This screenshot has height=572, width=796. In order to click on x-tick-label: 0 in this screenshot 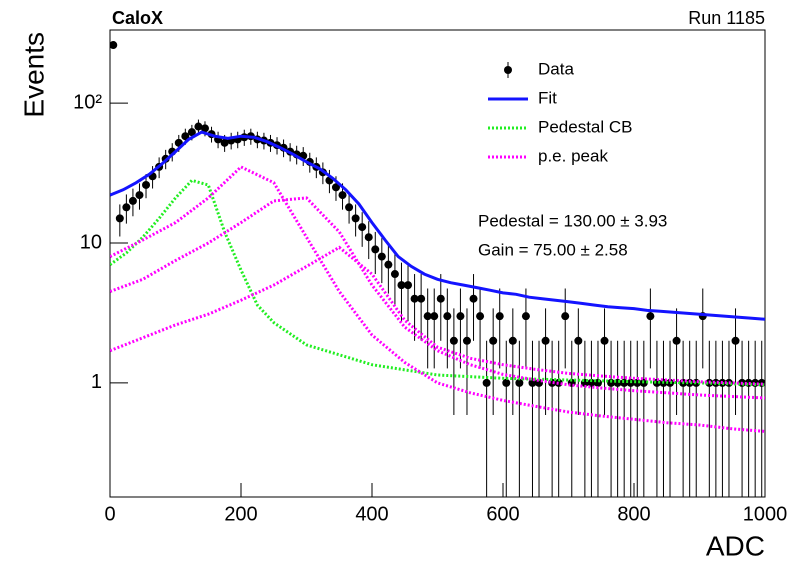, I will do `click(109, 514)`.